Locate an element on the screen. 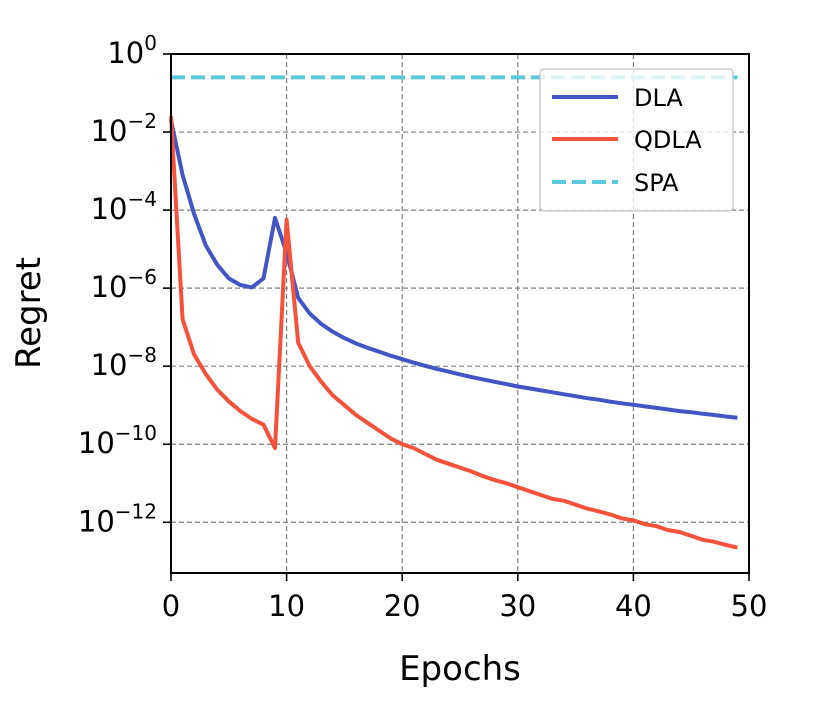 The height and width of the screenshot is (723, 832). y-tick-label: 10⁻⁶ is located at coordinates (124, 284).